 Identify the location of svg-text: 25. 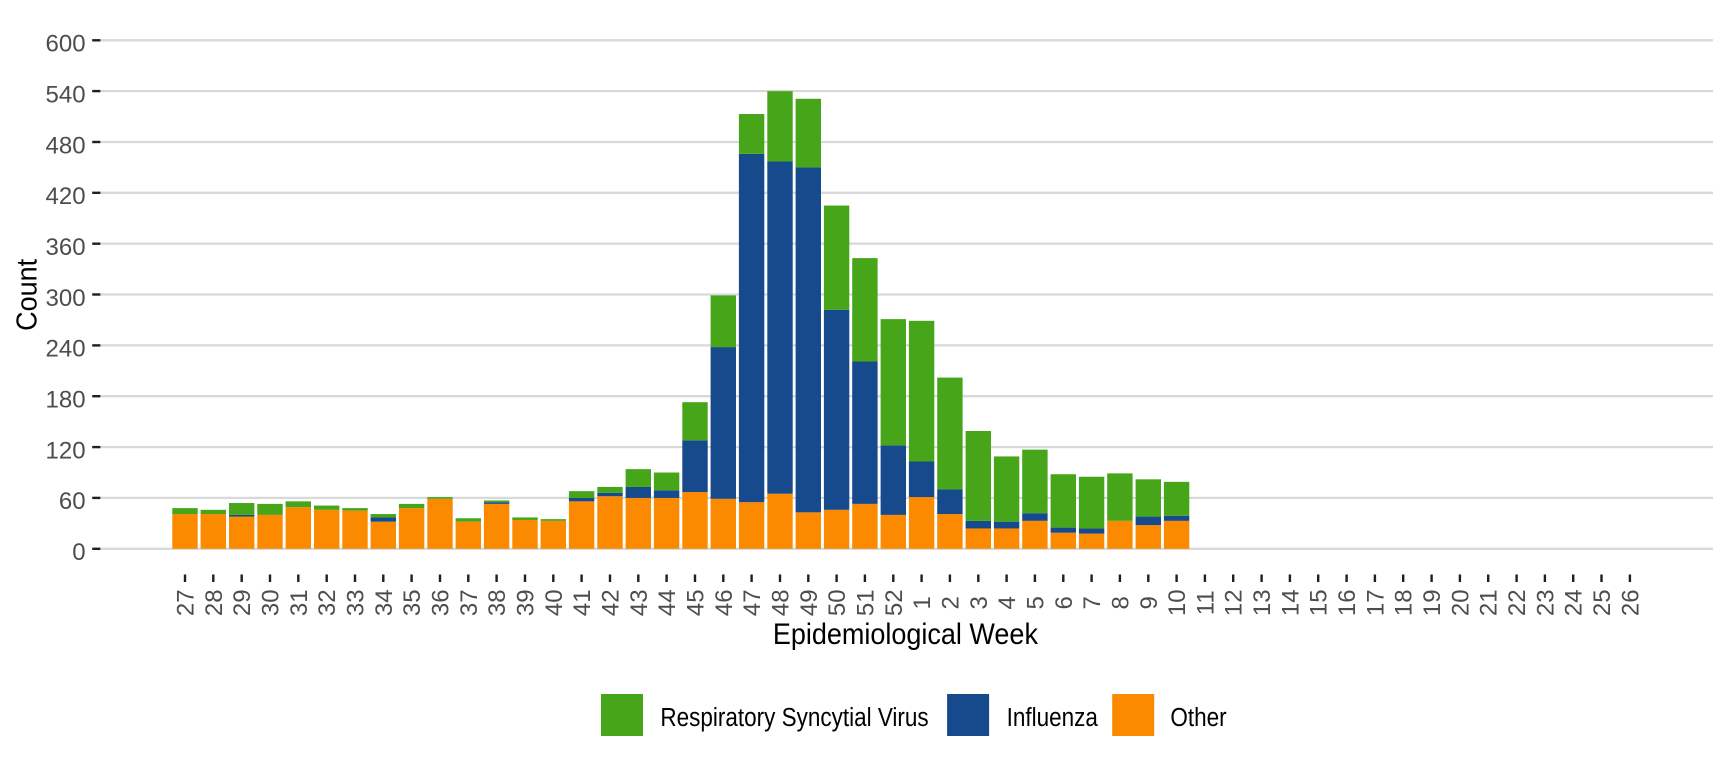
(1602, 602).